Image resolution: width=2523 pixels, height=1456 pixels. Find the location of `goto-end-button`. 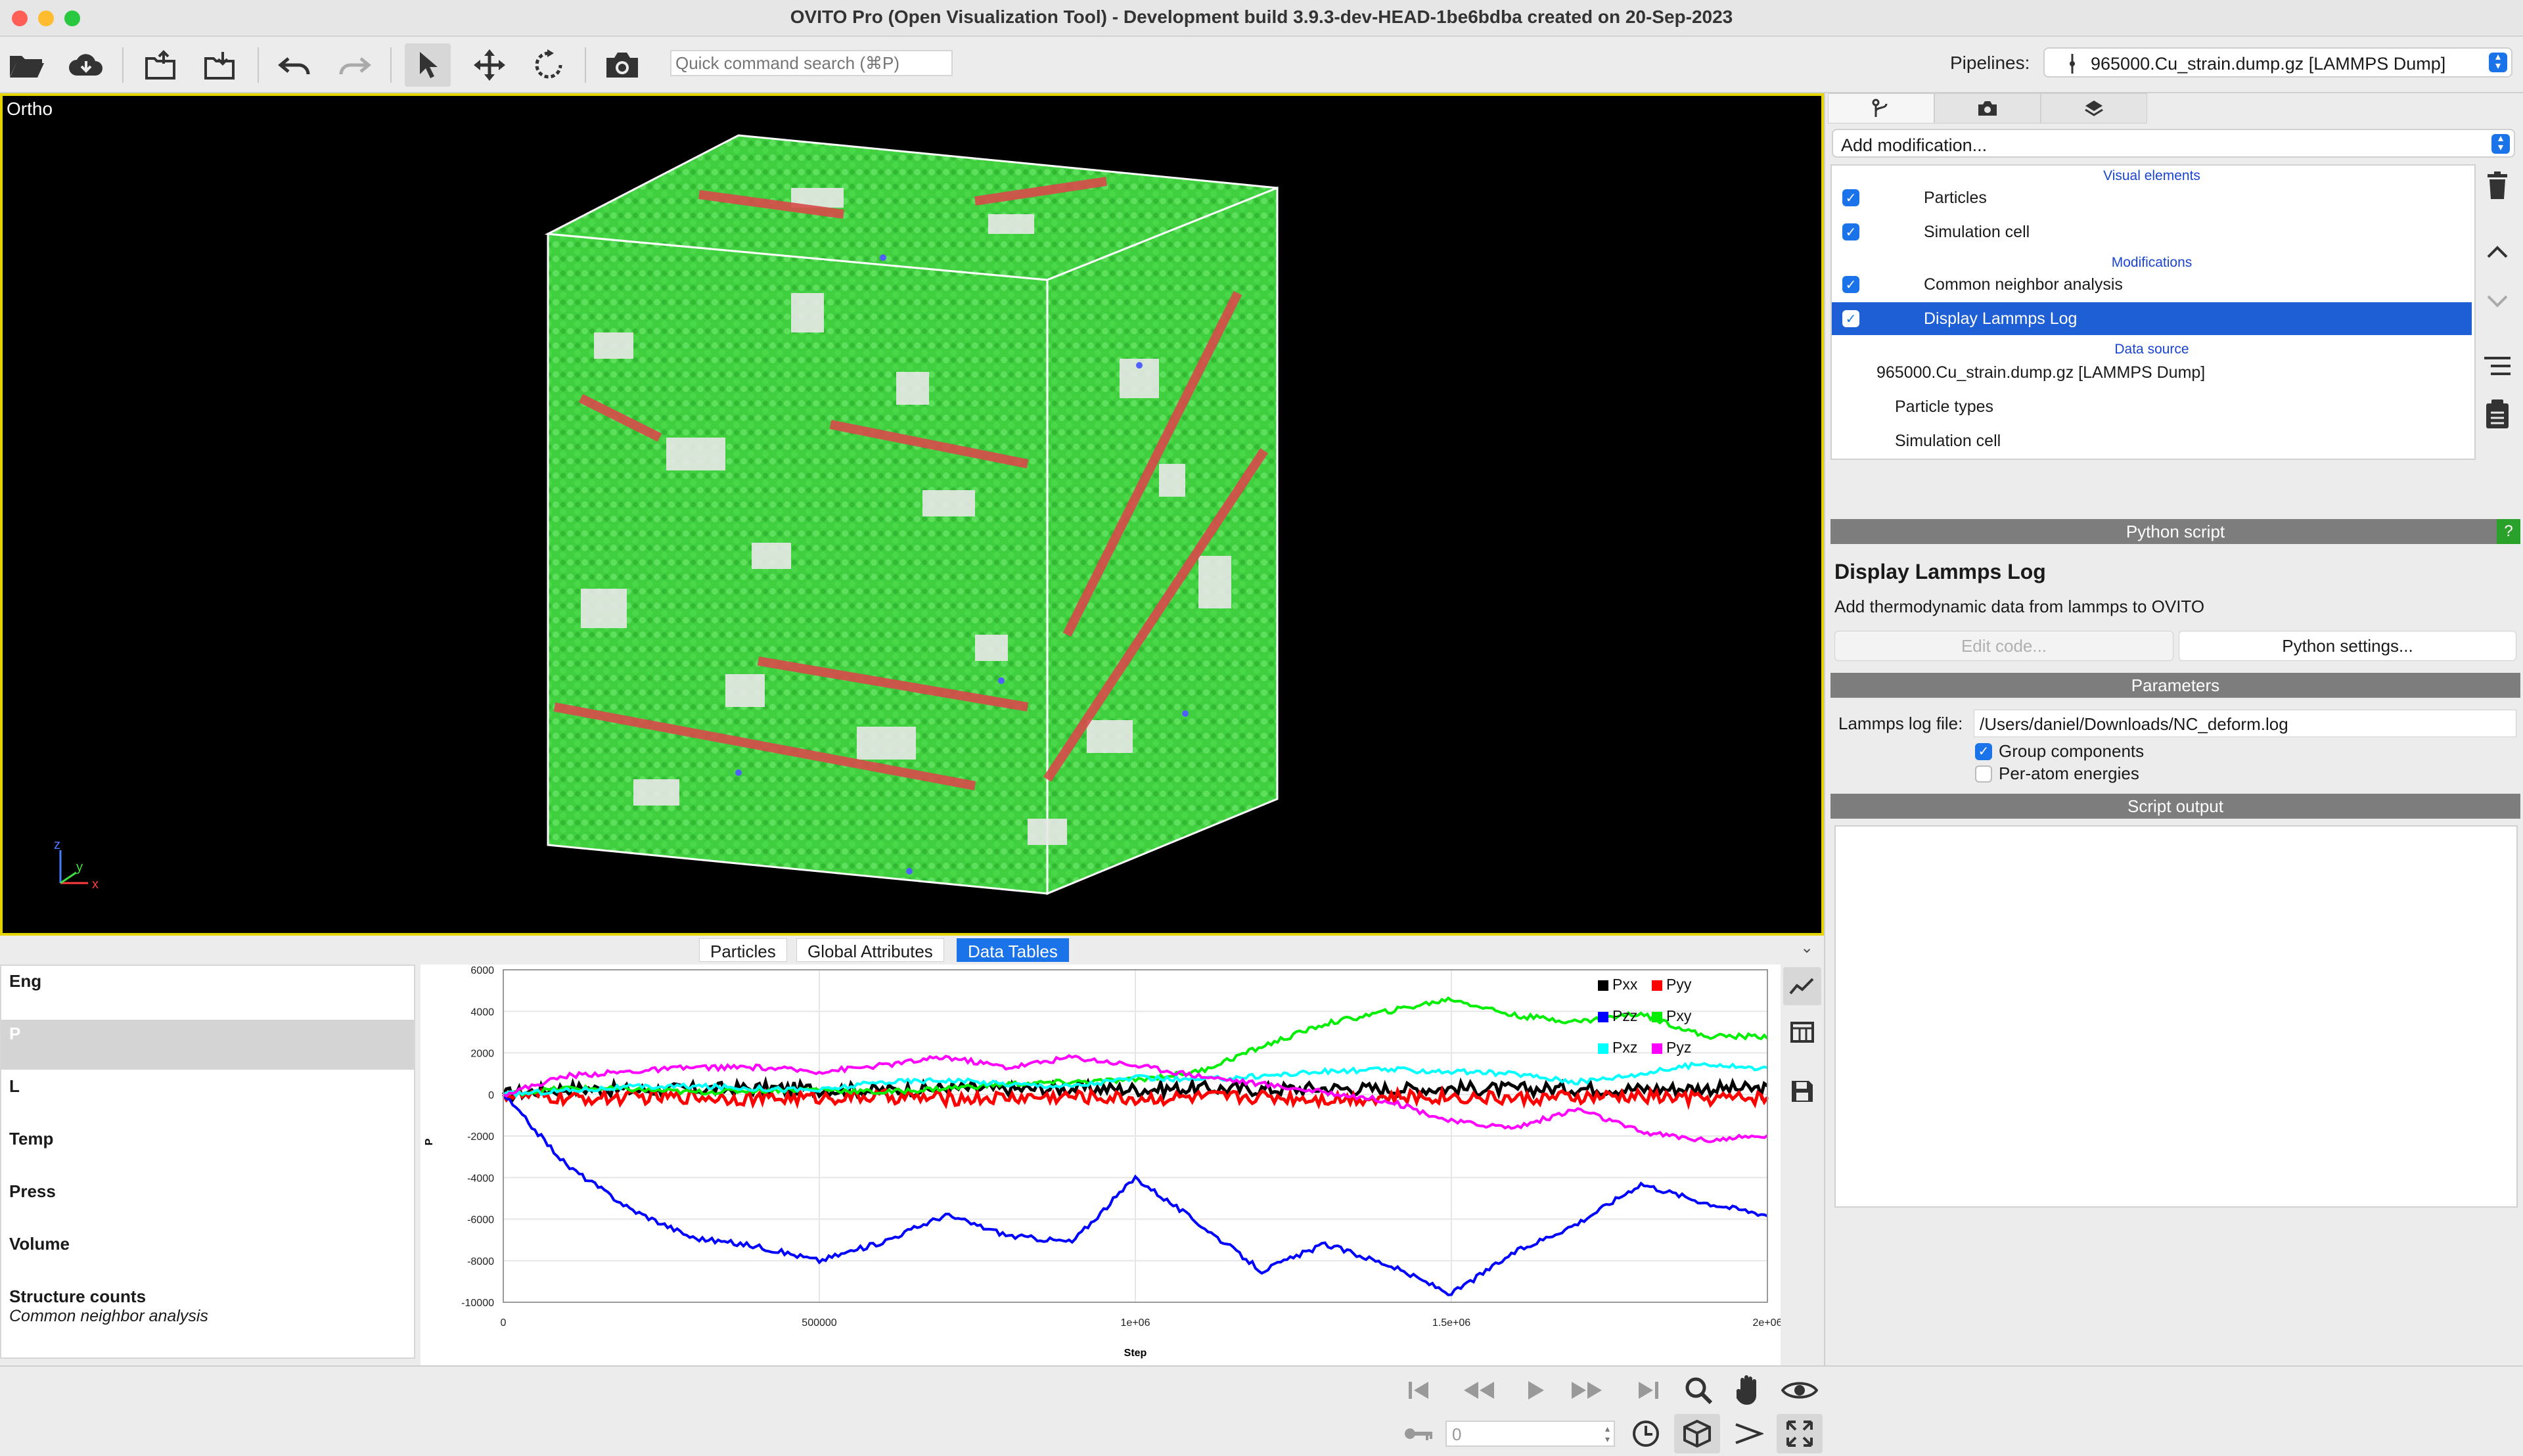

goto-end-button is located at coordinates (1648, 1390).